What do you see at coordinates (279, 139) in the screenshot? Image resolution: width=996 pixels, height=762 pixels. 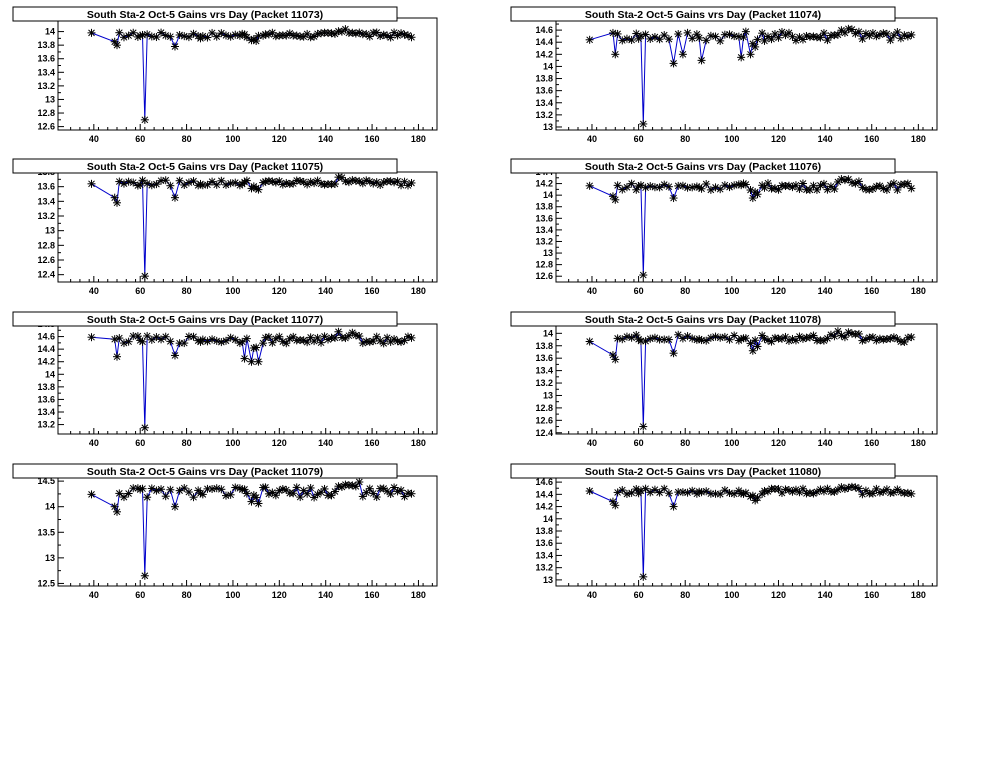 I see `x-tick-label: 120` at bounding box center [279, 139].